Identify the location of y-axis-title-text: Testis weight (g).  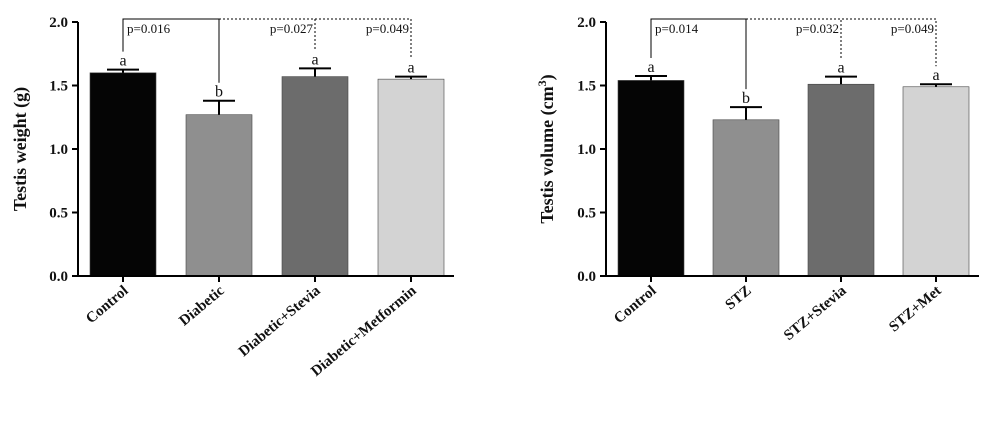
(20, 149).